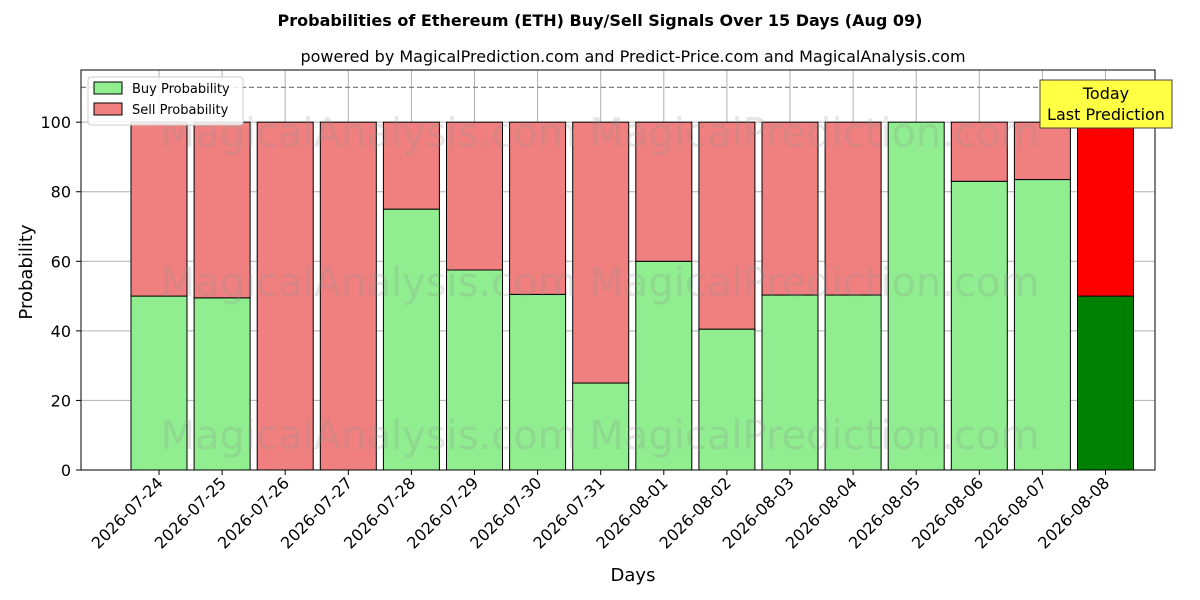 The image size is (1200, 600). I want to click on legend-label: Sell Probability, so click(180, 110).